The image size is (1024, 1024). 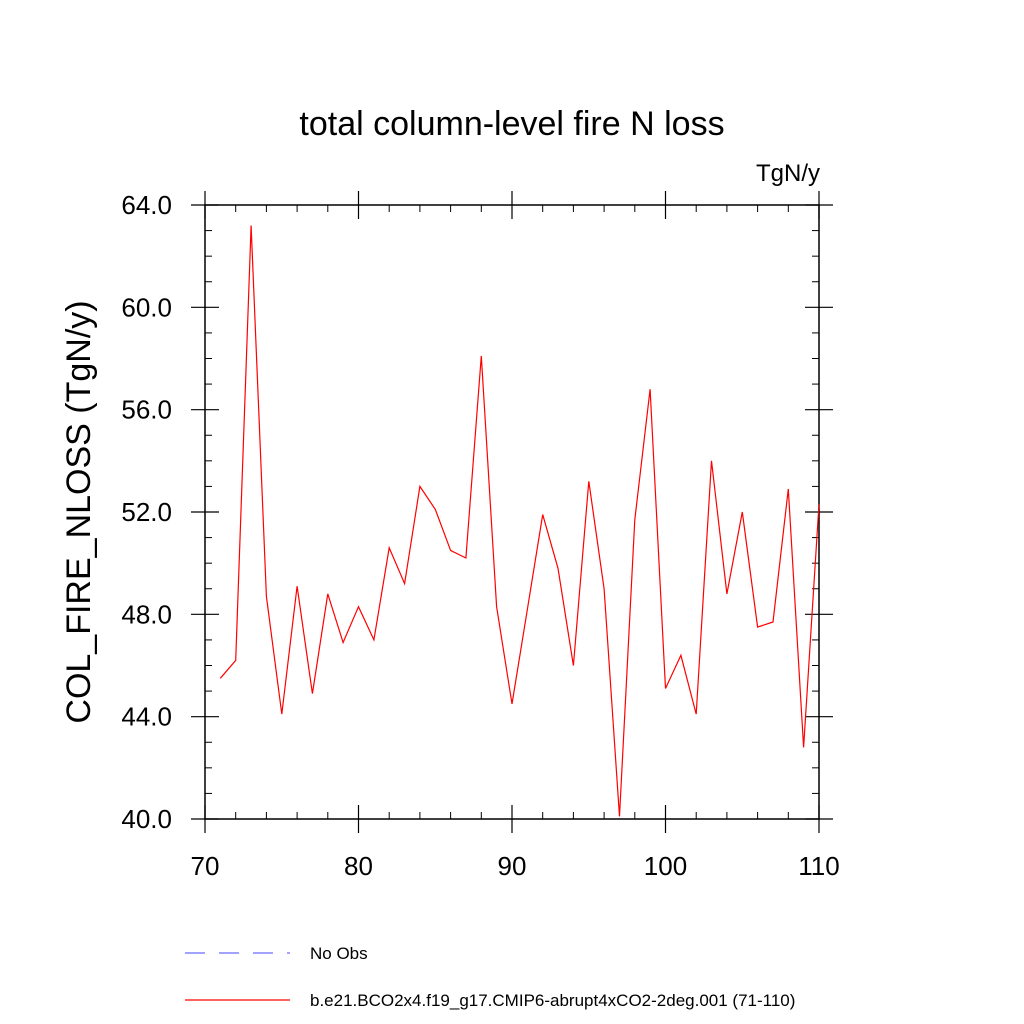 What do you see at coordinates (79, 511) in the screenshot?
I see `y-axis-label: COL_FIRE_NLOSS (TgN/y)` at bounding box center [79, 511].